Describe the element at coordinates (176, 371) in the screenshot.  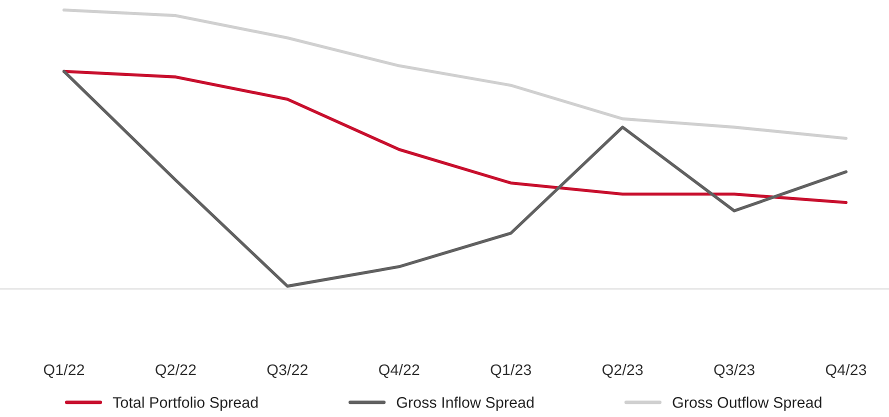
I see `x-tick-label: Q2/22` at that location.